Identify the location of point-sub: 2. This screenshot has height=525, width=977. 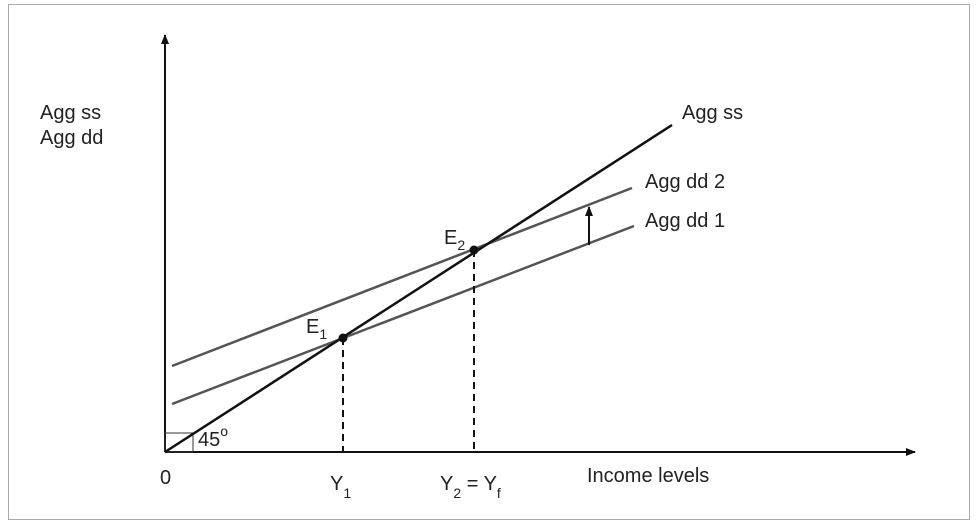
(461, 245).